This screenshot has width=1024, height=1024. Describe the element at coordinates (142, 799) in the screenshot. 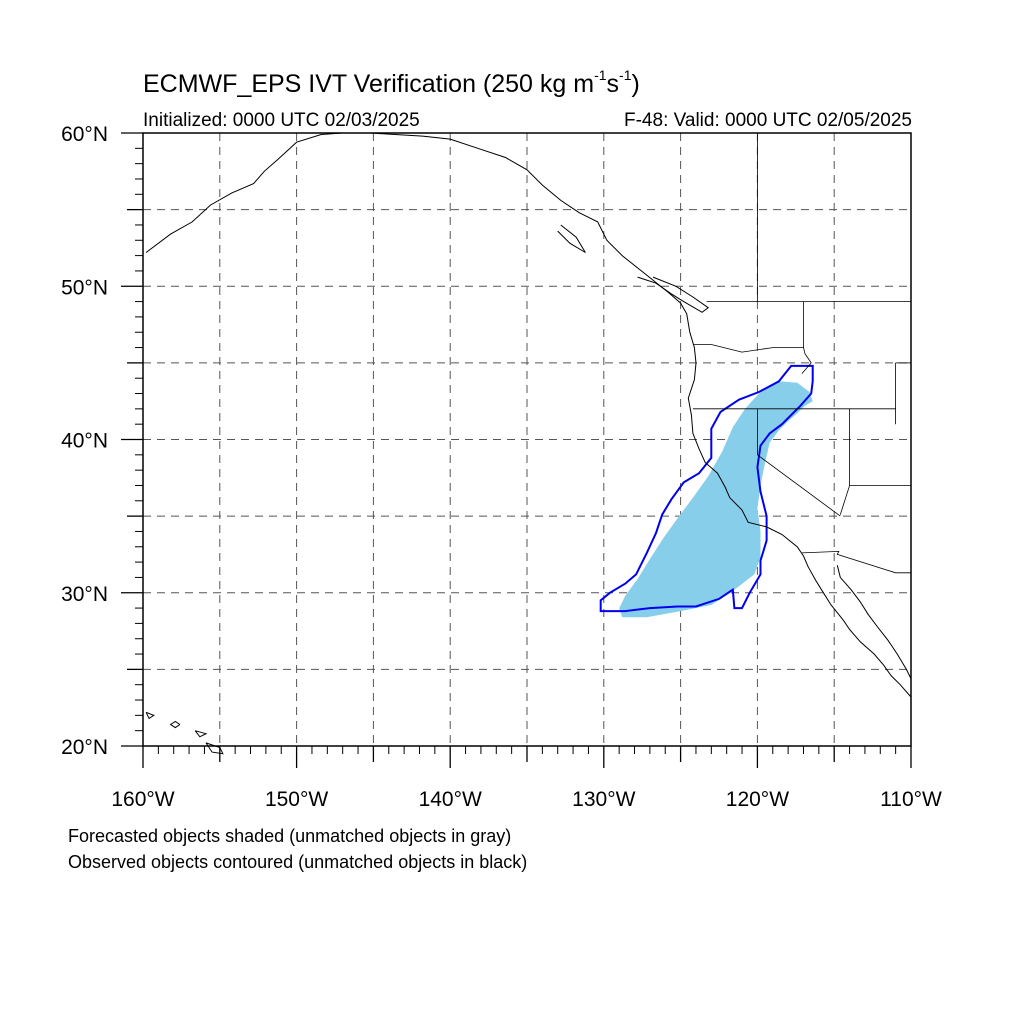

I see `lon-tick-label: 160°W` at that location.